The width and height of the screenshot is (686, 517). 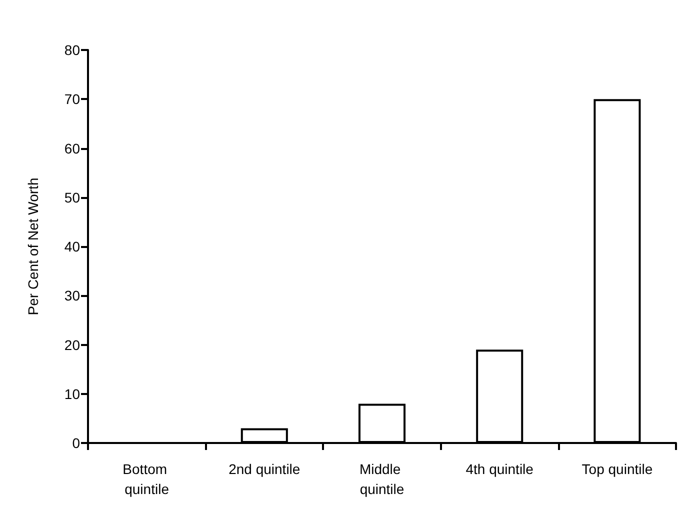 What do you see at coordinates (72, 148) in the screenshot?
I see `y-tick-label: 60` at bounding box center [72, 148].